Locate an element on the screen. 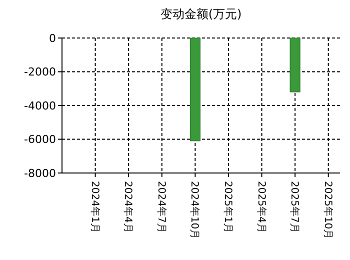 Image resolution: width=350 pixels, height=260 pixels. x-tick-label: 2025年10月 is located at coordinates (328, 210).